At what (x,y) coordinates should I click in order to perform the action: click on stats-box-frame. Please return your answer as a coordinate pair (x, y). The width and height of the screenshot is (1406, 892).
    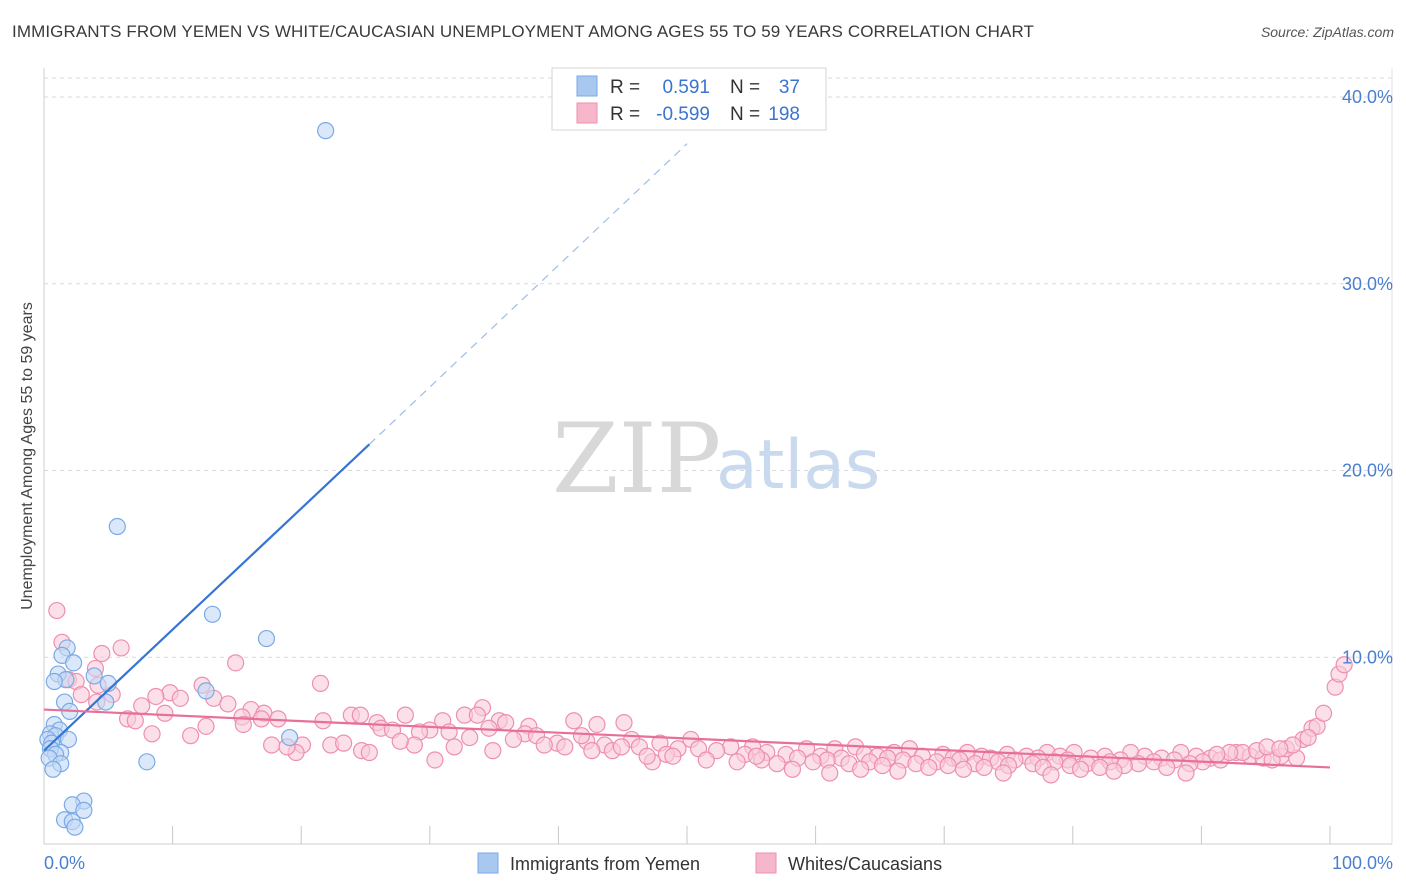
    Looking at the image, I should click on (689, 99).